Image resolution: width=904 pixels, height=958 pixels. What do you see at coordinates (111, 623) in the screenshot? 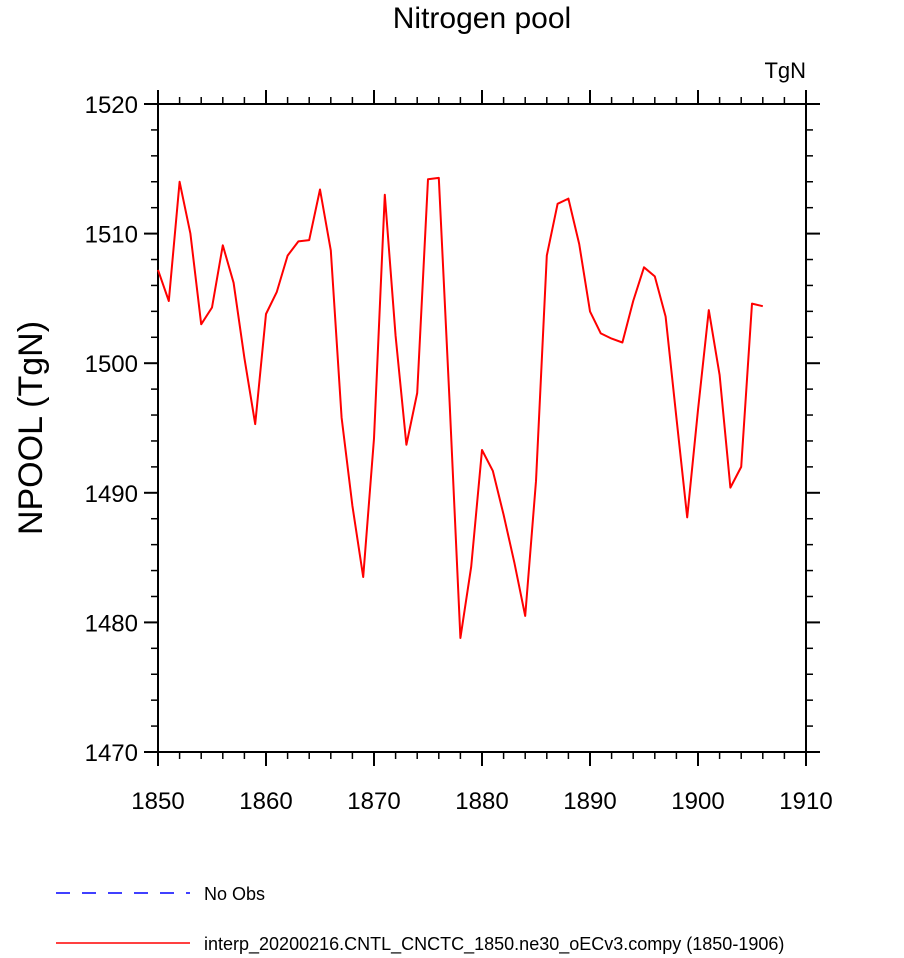
I see `y-tick-label: 1480` at bounding box center [111, 623].